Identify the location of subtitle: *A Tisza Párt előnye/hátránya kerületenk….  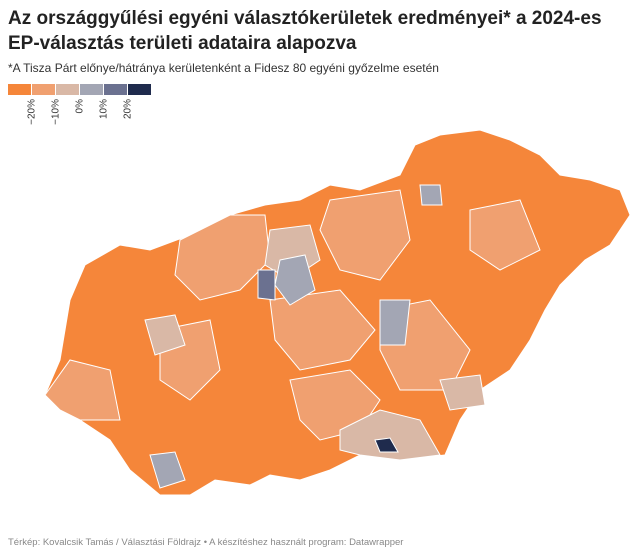
(223, 68).